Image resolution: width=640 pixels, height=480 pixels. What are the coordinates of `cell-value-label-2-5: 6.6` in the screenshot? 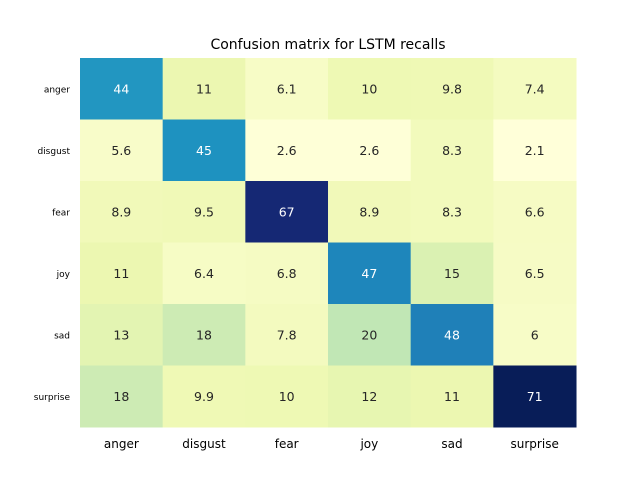 It's located at (535, 211).